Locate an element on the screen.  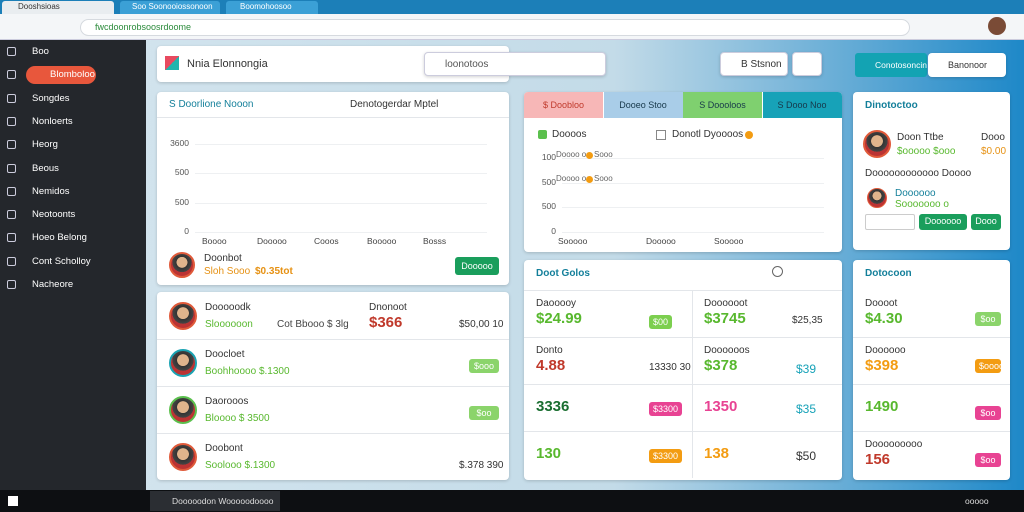
button: Dooo is located at coordinates (986, 222).